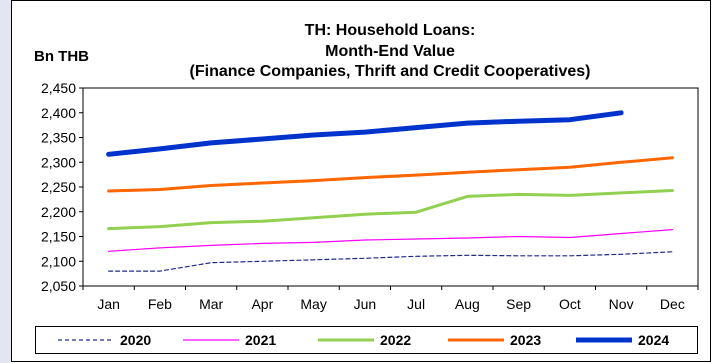  I want to click on legend-item-2024: 2024, so click(634, 340).